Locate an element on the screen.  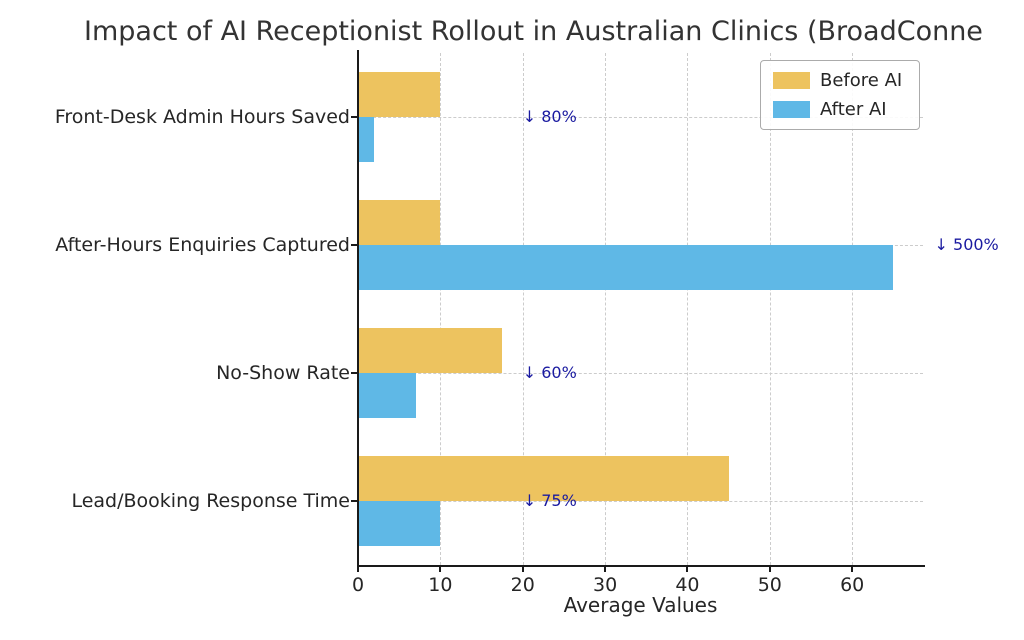
x-tick-label: 30 is located at coordinates (605, 585).